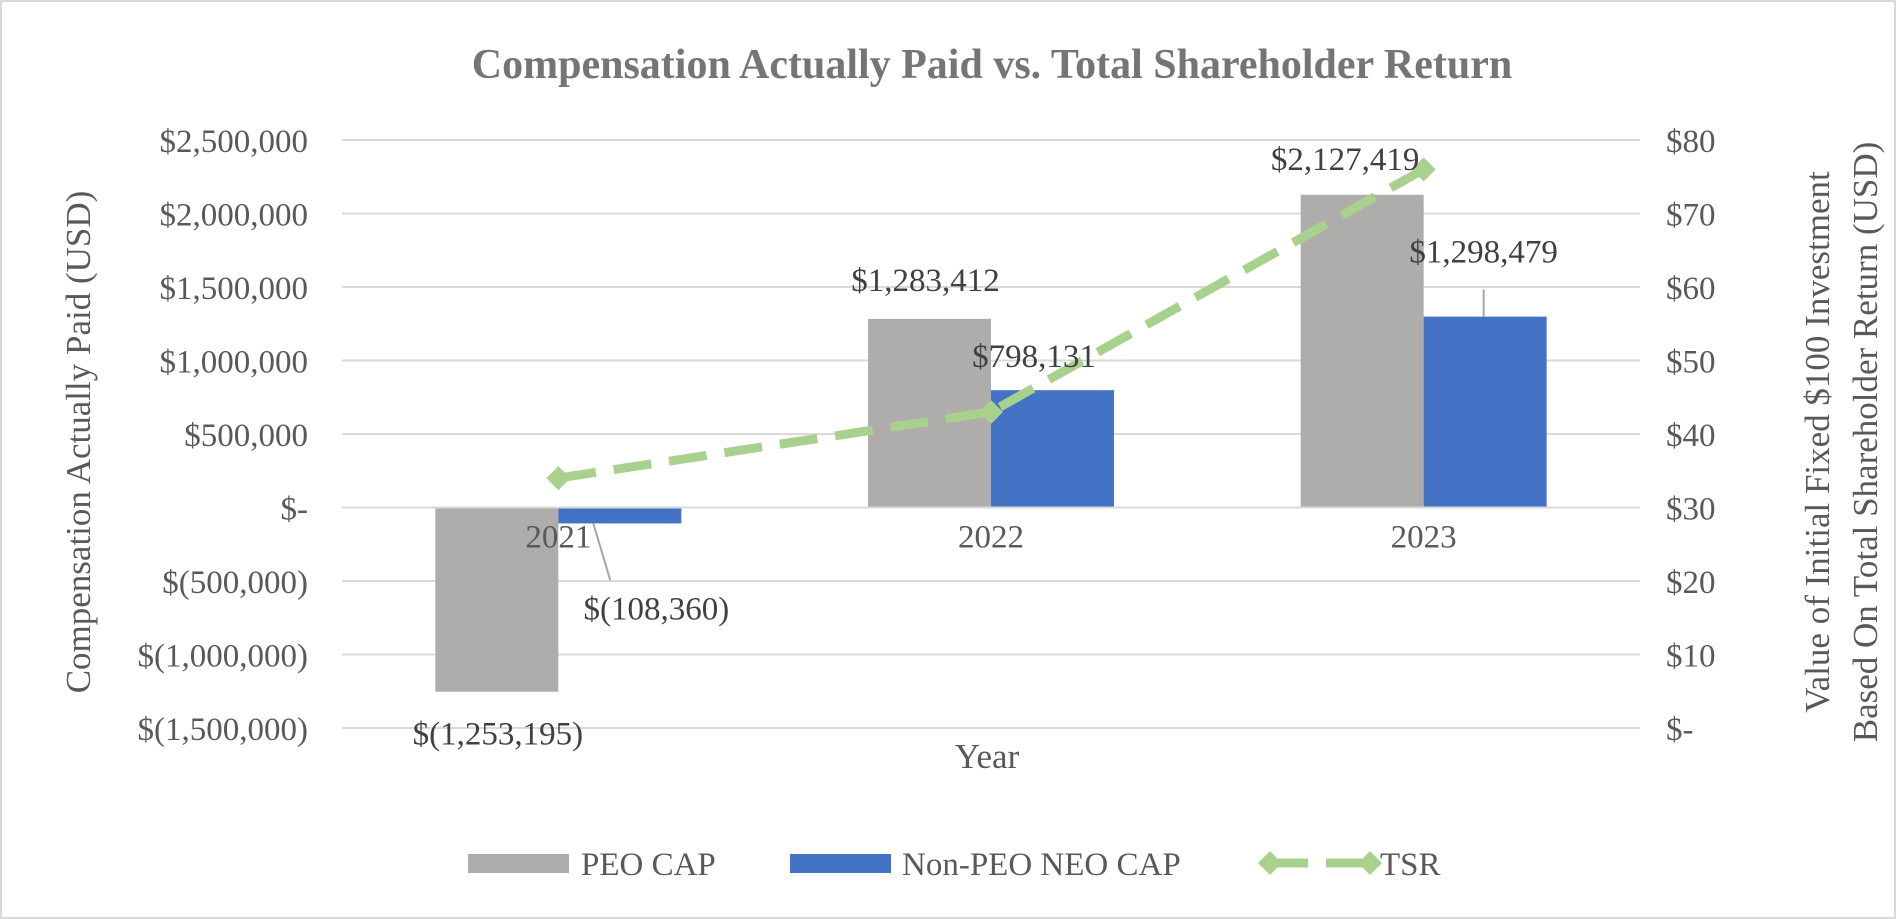 This screenshot has height=919, width=1896. What do you see at coordinates (234, 216) in the screenshot?
I see `y-tick-label-1: $2,000,000` at bounding box center [234, 216].